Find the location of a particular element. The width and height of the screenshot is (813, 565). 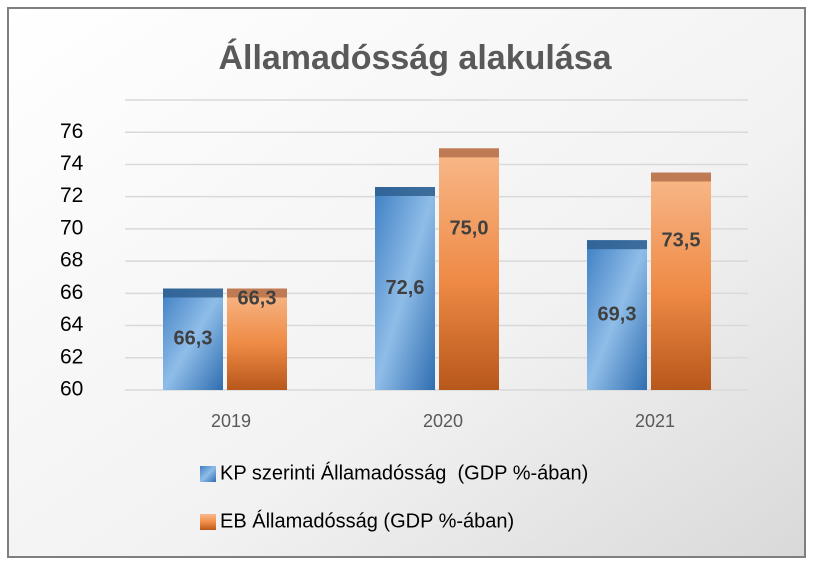

legend-label: EB Államadósság (GDP %-ában) is located at coordinates (367, 520).